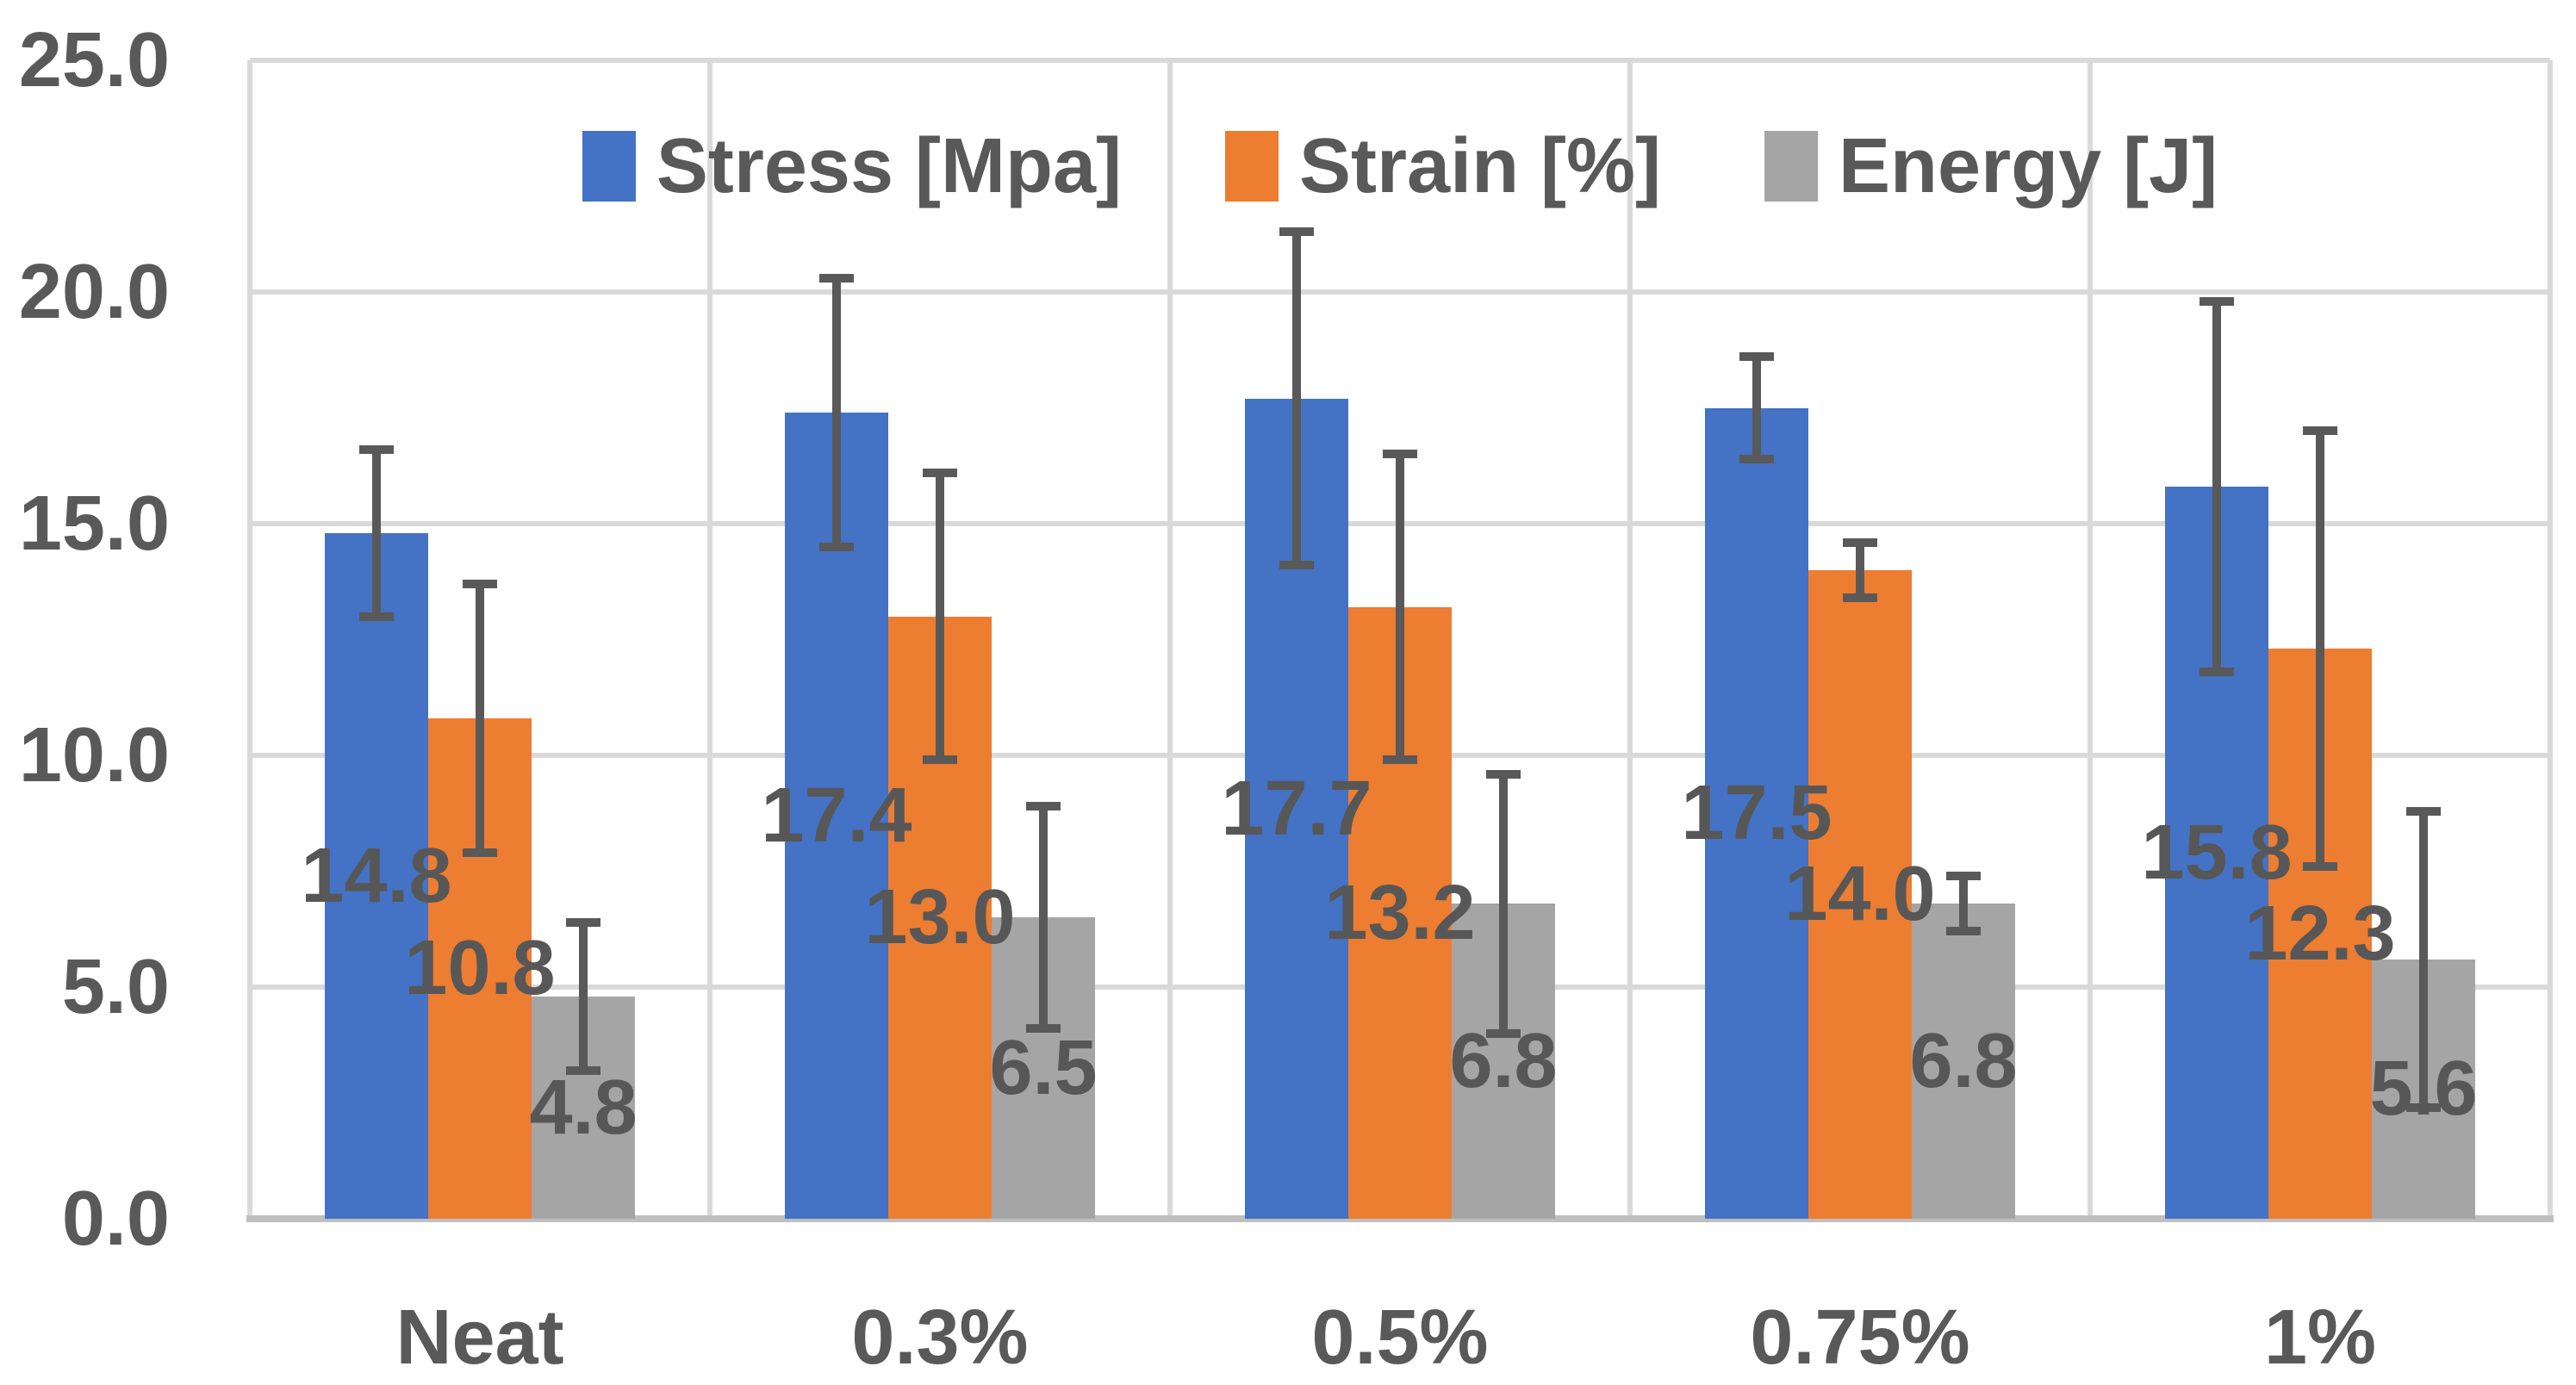 Image resolution: width=2576 pixels, height=1385 pixels. What do you see at coordinates (1400, 1218) in the screenshot?
I see `x-axis-line` at bounding box center [1400, 1218].